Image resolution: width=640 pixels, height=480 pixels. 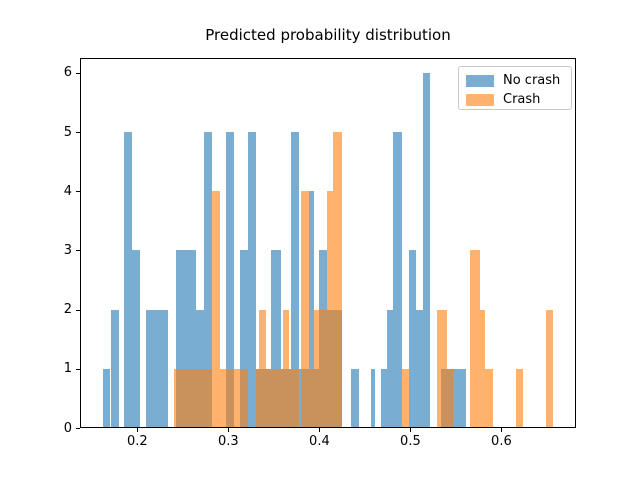 I want to click on legend-swatch-crash, so click(x=480, y=99).